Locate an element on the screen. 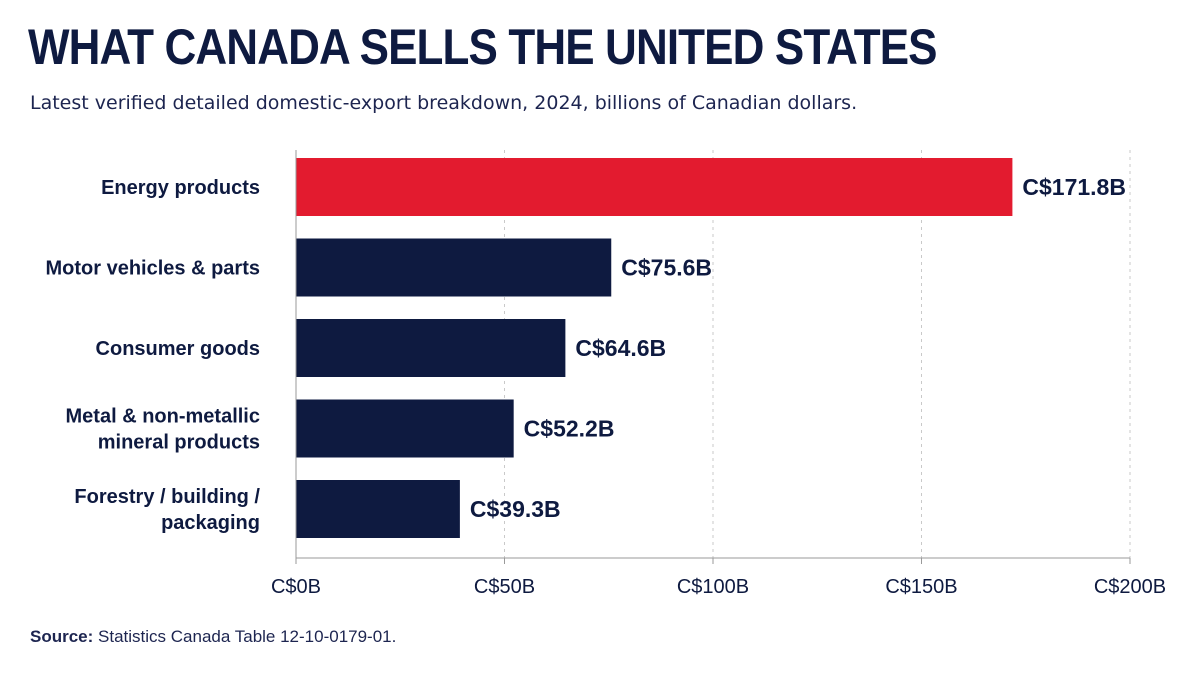 Image resolution: width=1200 pixels, height=675 pixels. category-label: Motor vehicles & parts is located at coordinates (152, 269).